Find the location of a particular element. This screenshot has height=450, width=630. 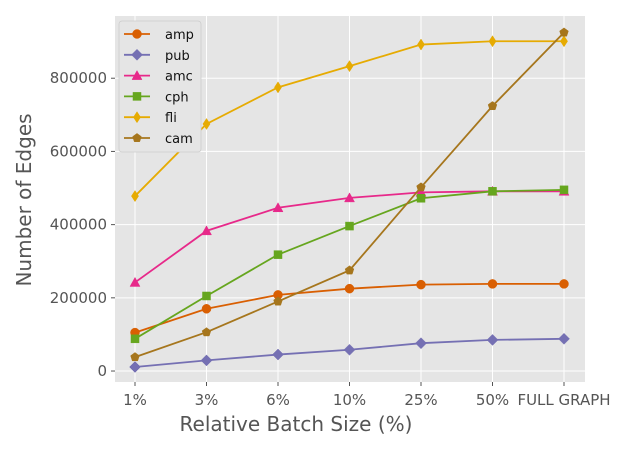

legend-item-amp: amp is located at coordinates (159, 35).